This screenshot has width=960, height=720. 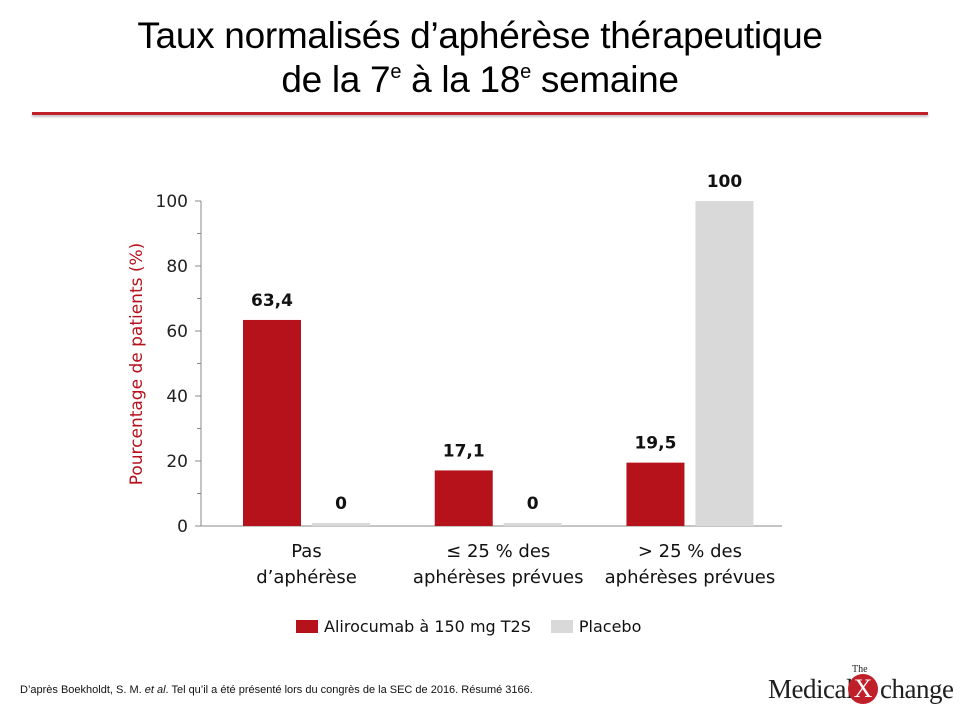 I want to click on legend-swatch-alirocumab, so click(x=307, y=626).